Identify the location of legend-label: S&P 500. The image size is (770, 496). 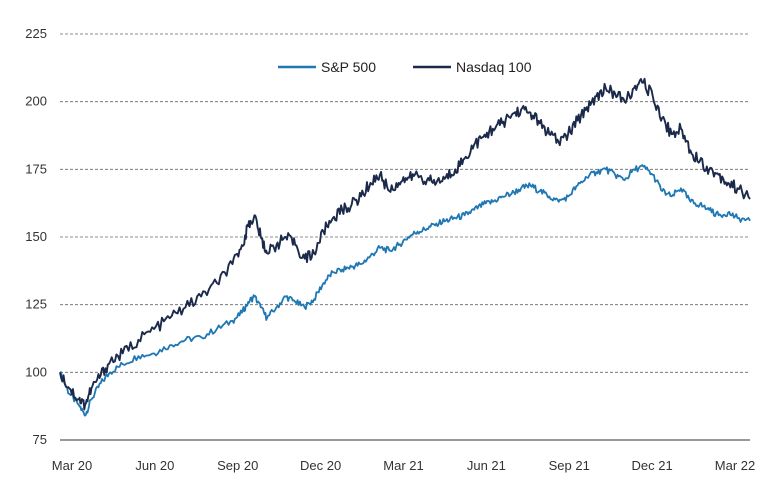
(348, 67).